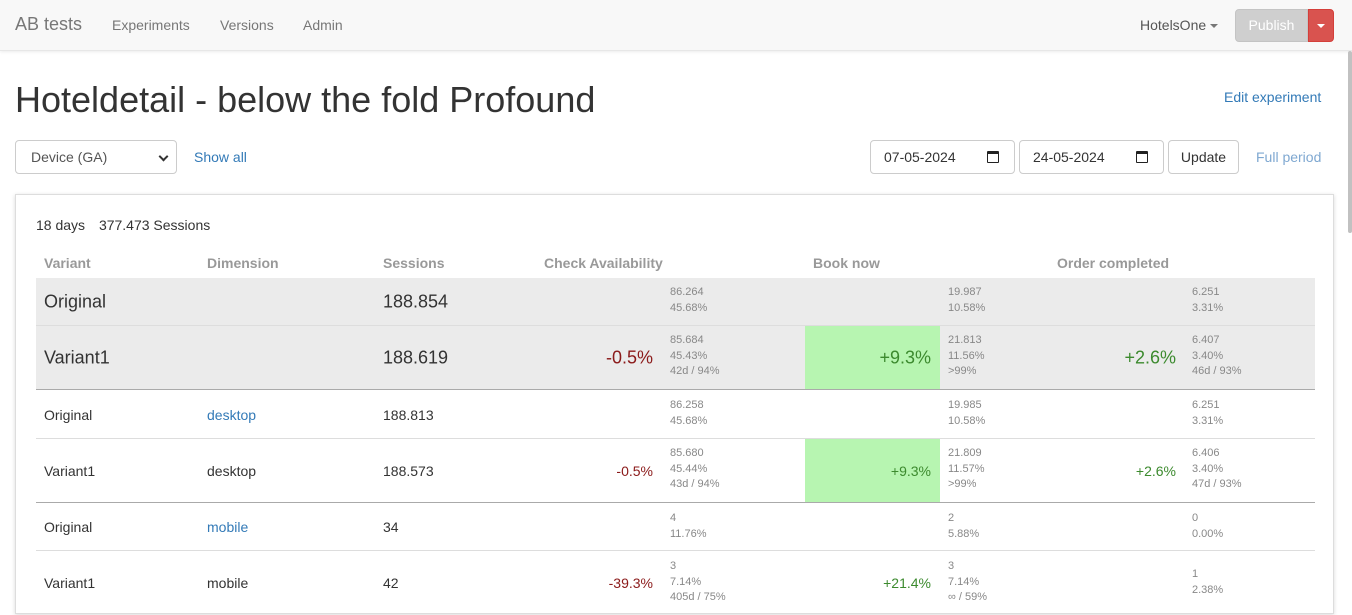  What do you see at coordinates (49, 24) in the screenshot?
I see `brand: AB tests` at bounding box center [49, 24].